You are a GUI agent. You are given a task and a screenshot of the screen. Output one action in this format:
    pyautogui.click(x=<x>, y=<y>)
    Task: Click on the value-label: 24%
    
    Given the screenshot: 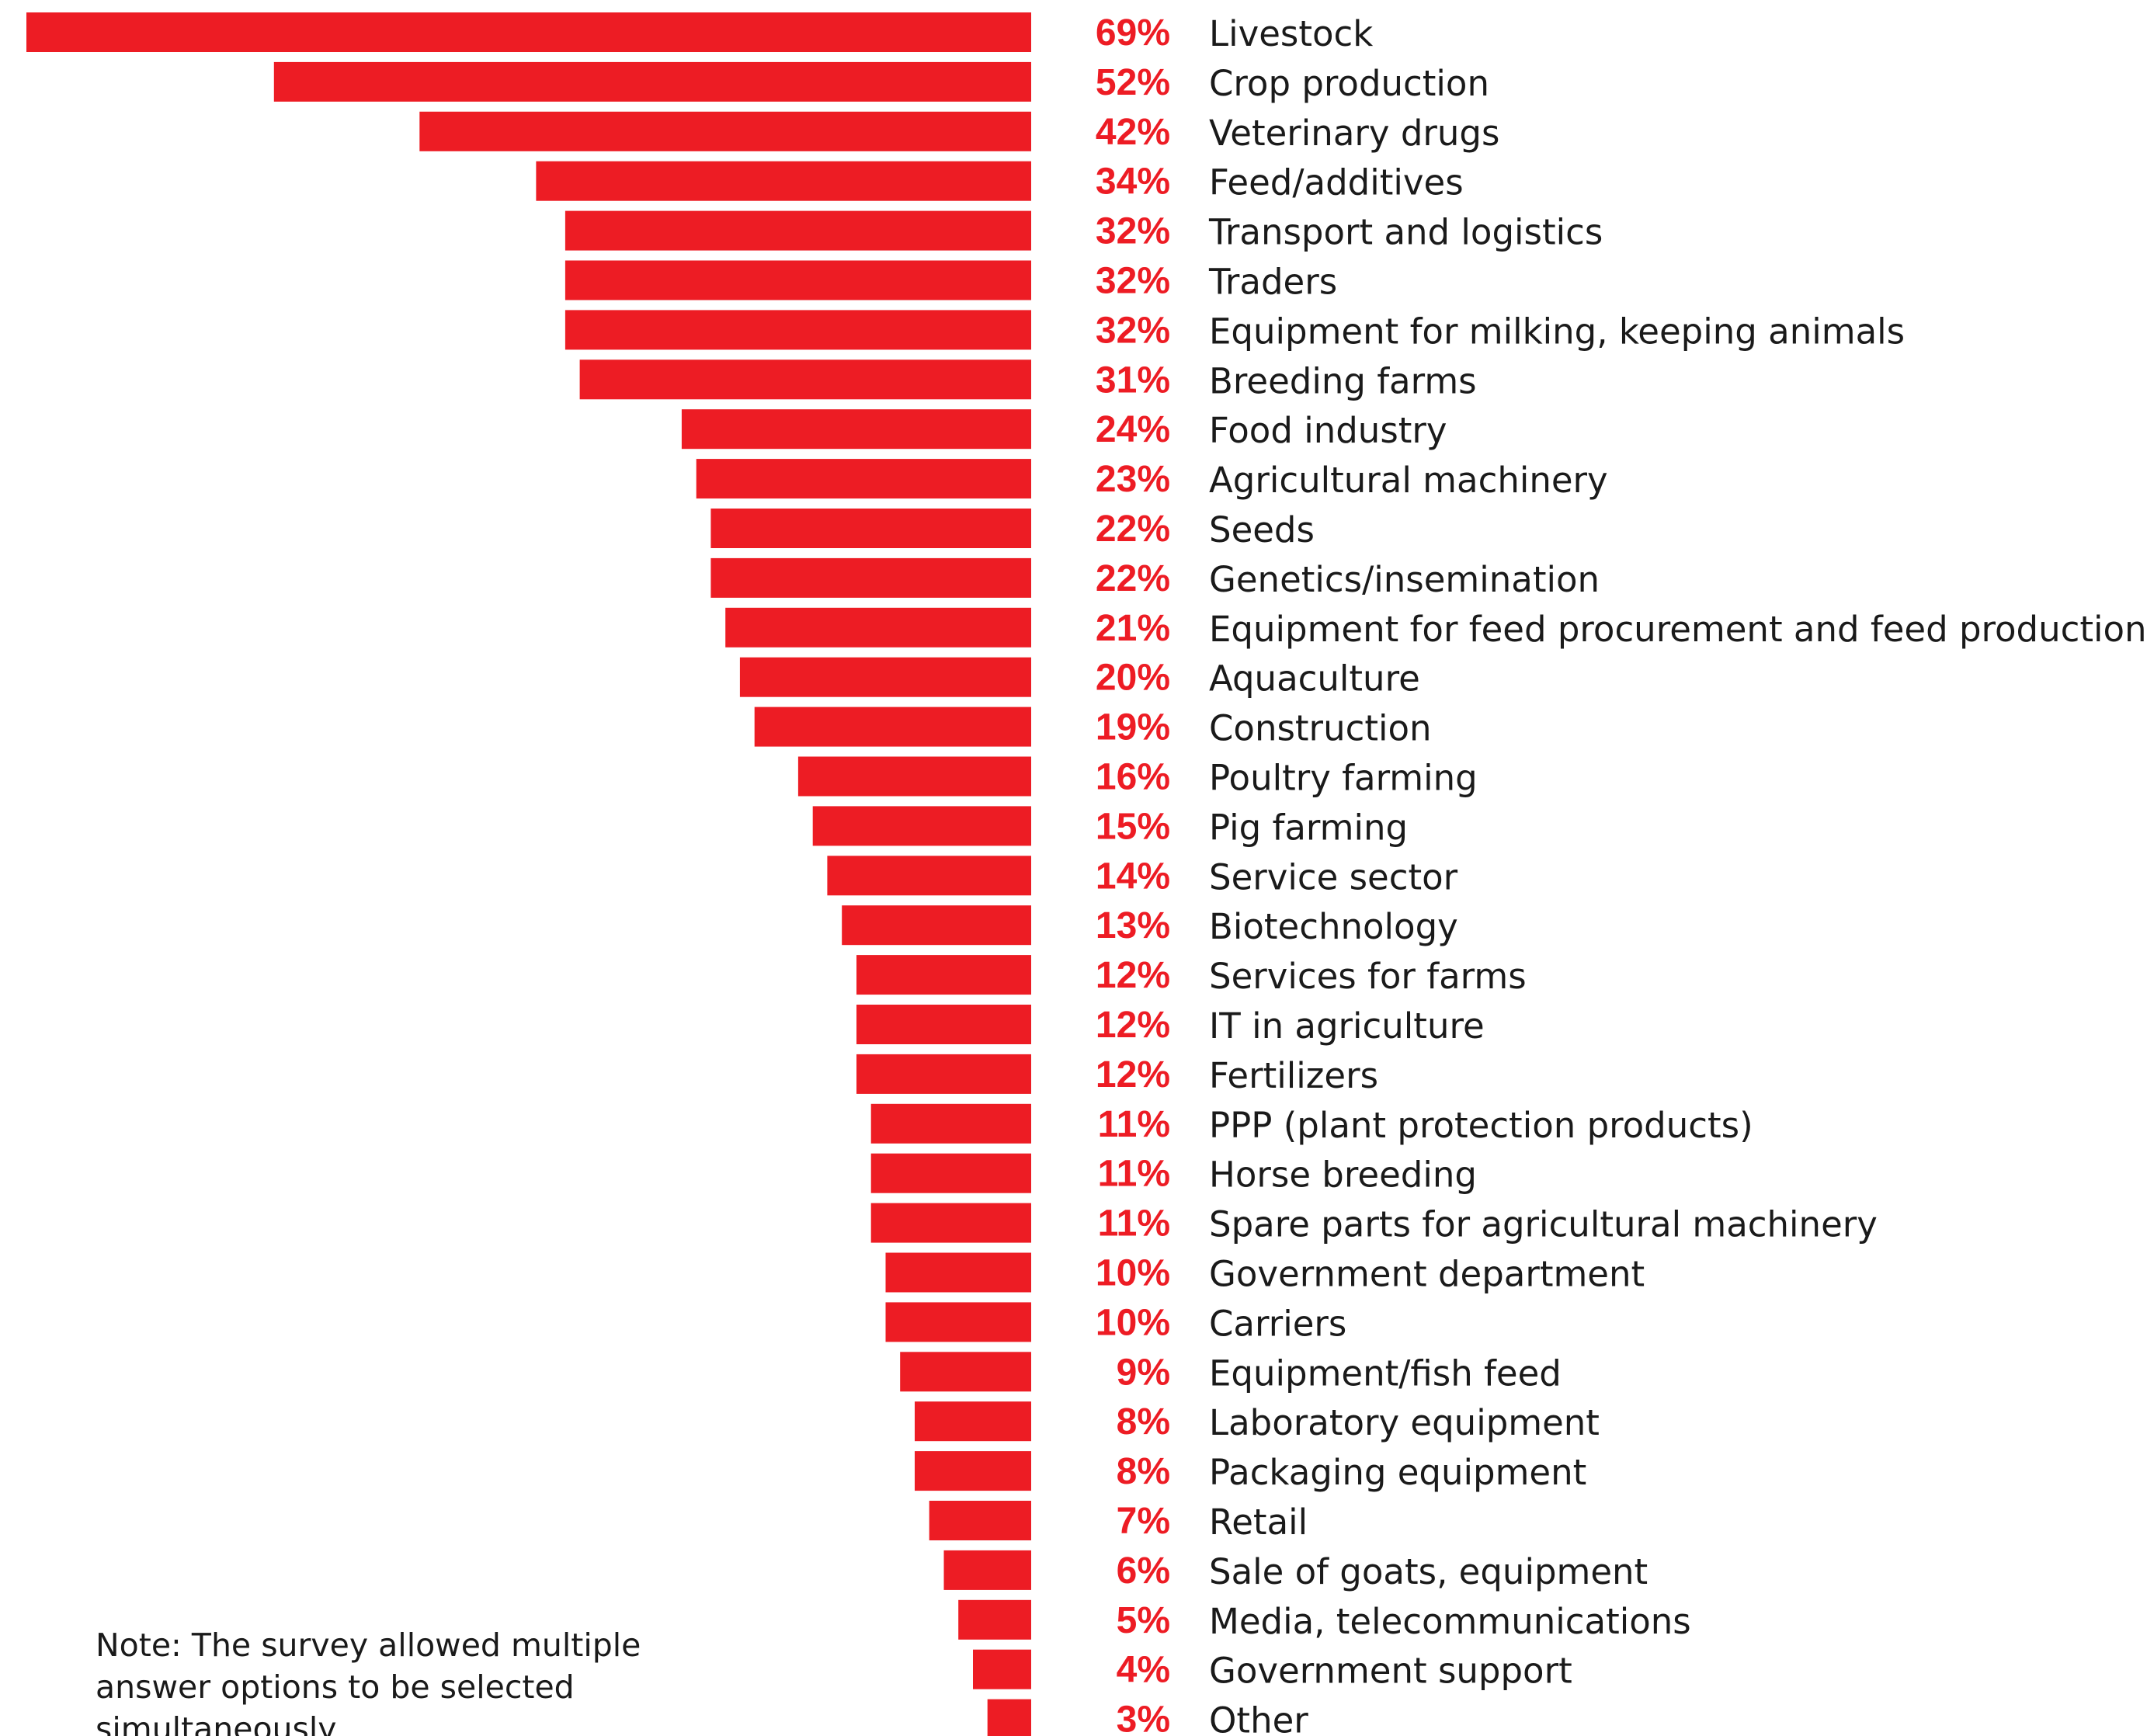 What is the action you would take?
    pyautogui.click(x=1133, y=430)
    